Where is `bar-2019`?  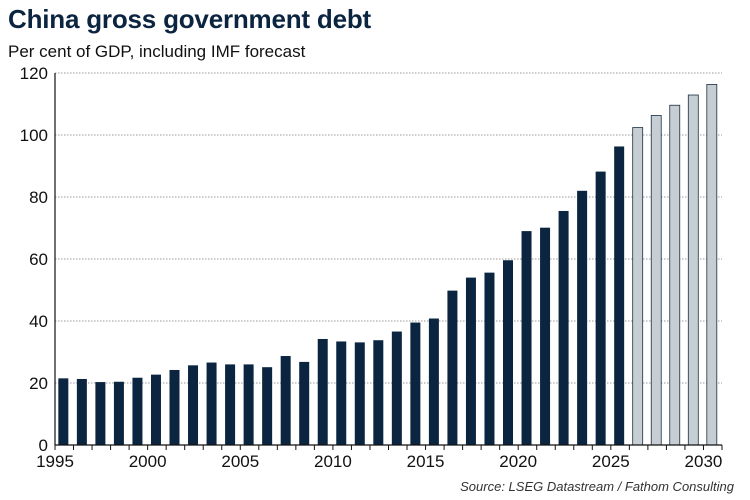 bar-2019 is located at coordinates (508, 352).